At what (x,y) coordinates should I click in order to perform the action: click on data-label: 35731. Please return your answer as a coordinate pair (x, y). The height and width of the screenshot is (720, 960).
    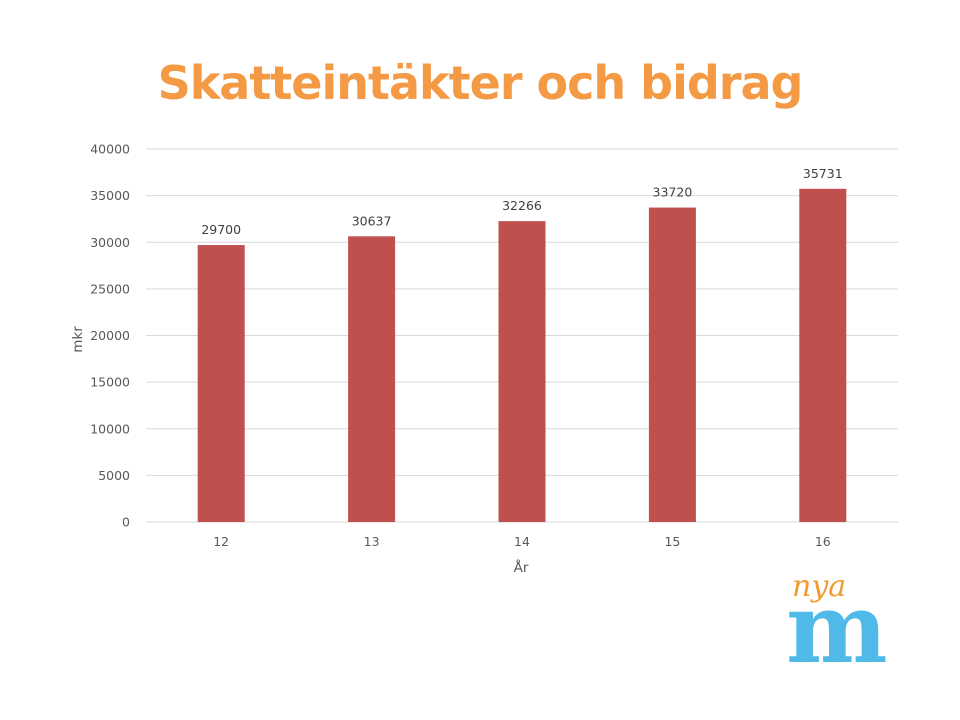
    Looking at the image, I should click on (823, 173).